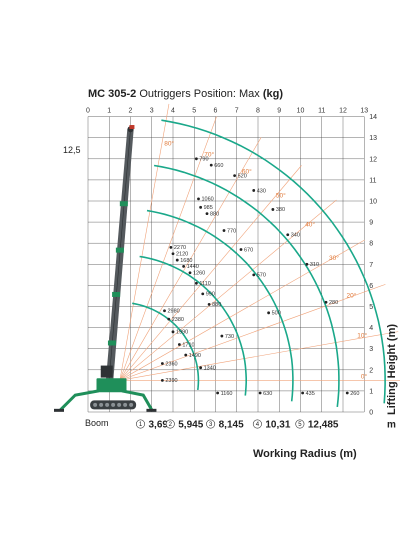 The height and width of the screenshot is (551, 400). Describe the element at coordinates (72, 150) in the screenshot. I see `max-height-label: 12,5` at that location.